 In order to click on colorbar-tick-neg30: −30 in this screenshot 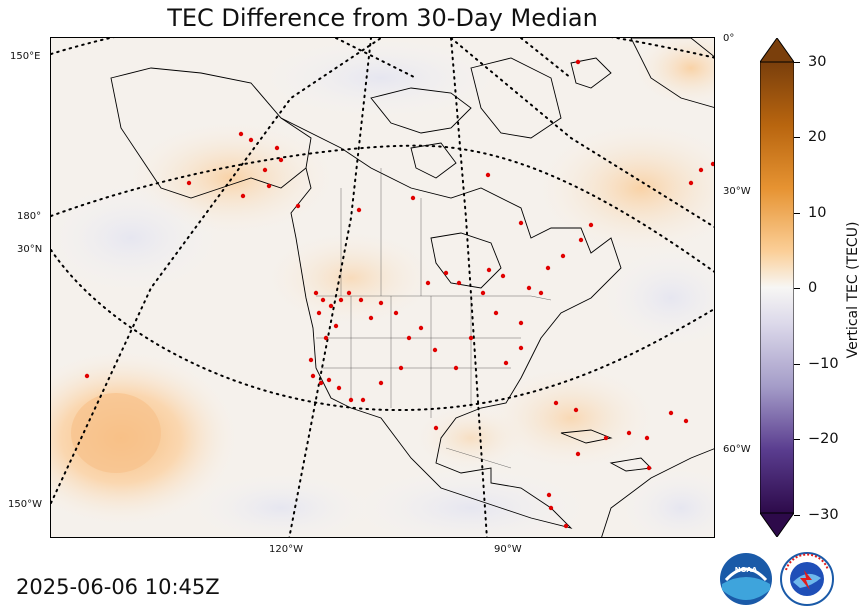, I will do `click(823, 515)`.